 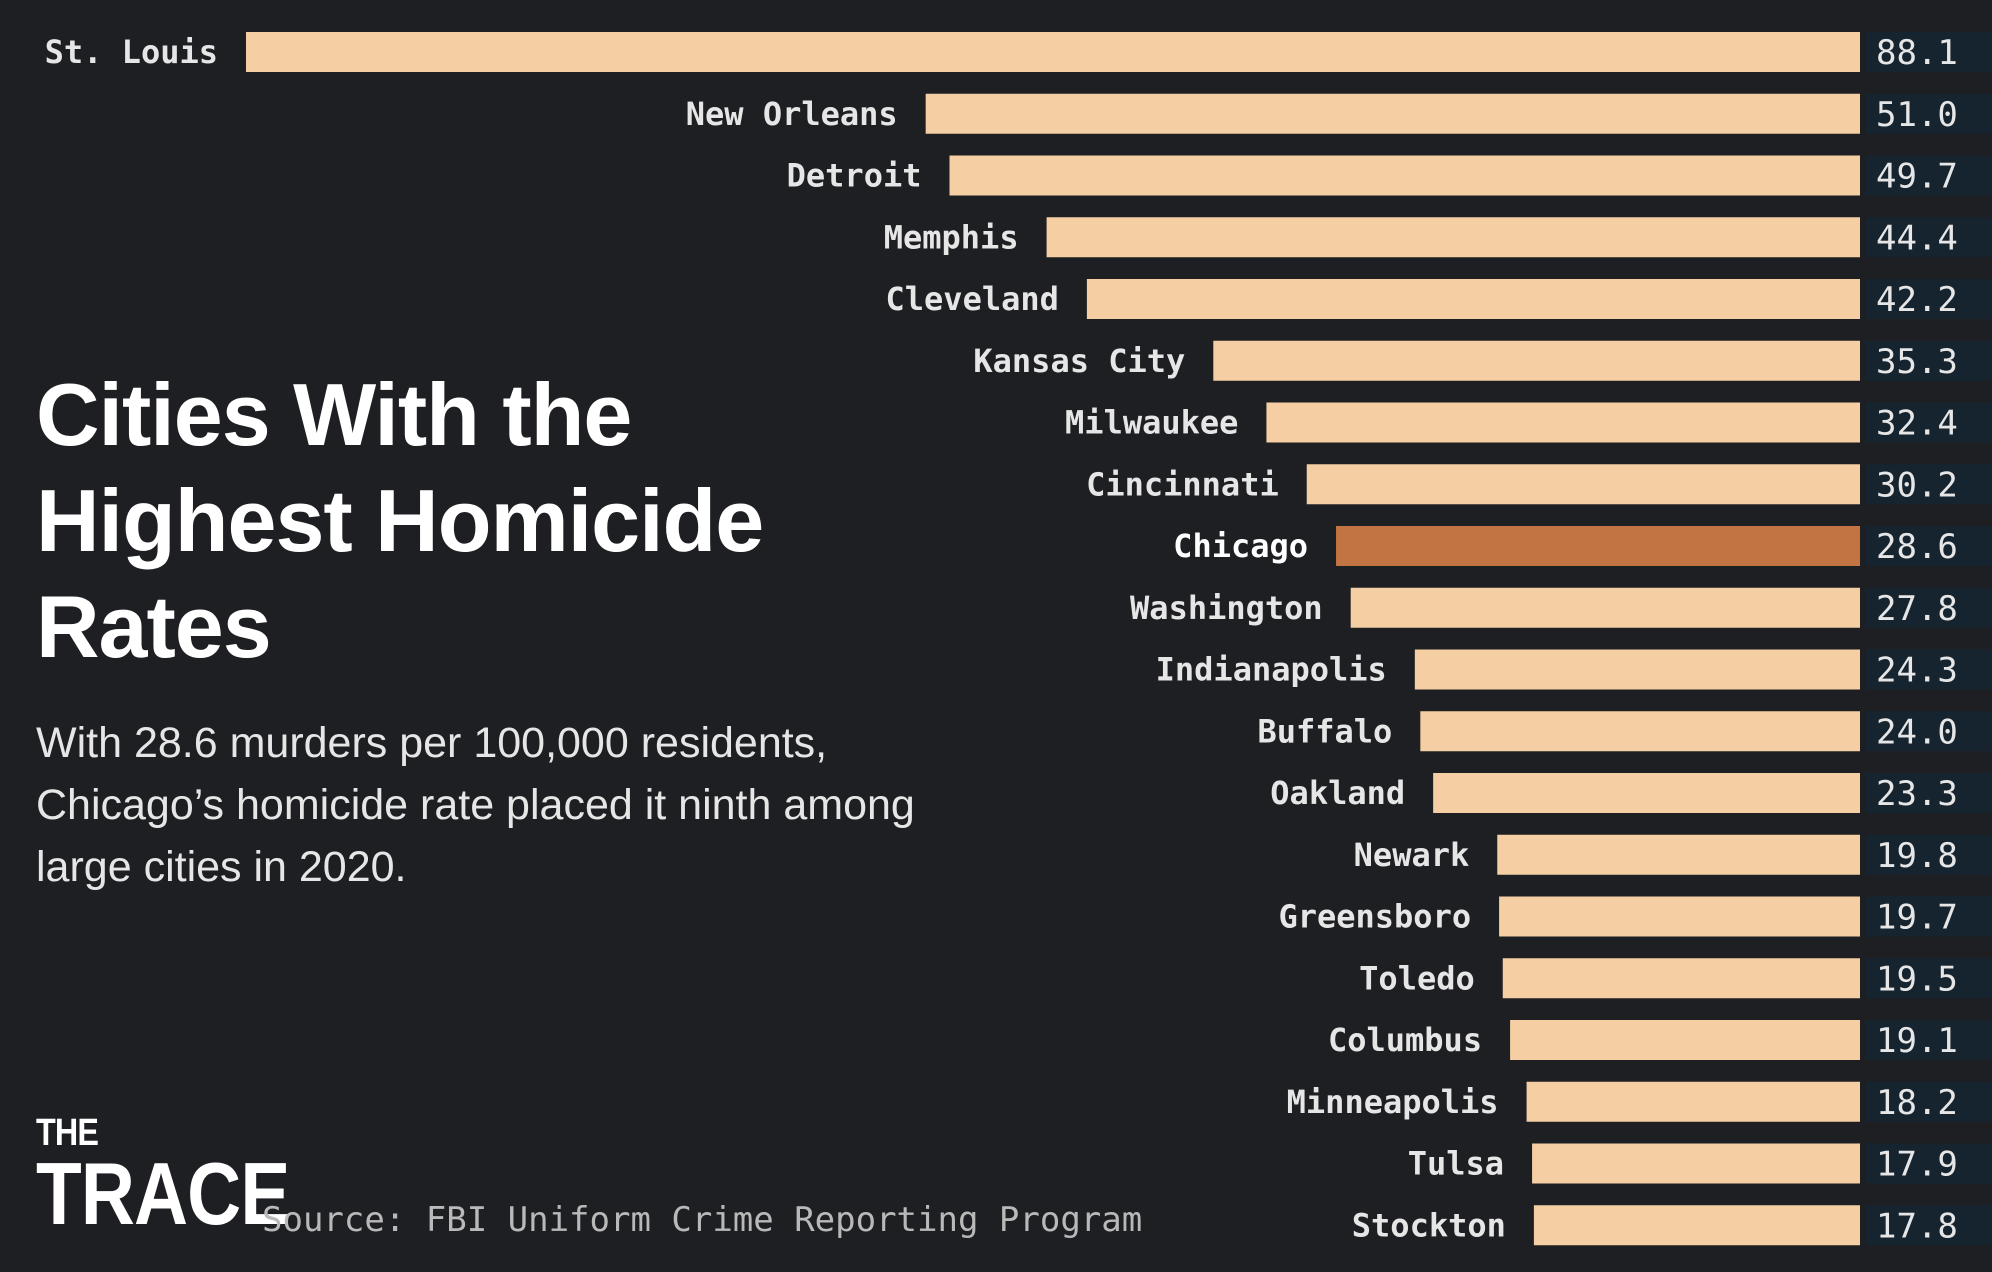 What do you see at coordinates (792, 114) in the screenshot?
I see `city-label: New Orleans` at bounding box center [792, 114].